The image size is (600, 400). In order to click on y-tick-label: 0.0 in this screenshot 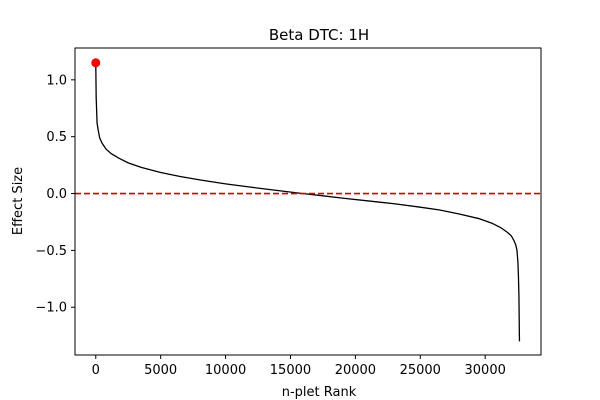, I will do `click(56, 194)`.